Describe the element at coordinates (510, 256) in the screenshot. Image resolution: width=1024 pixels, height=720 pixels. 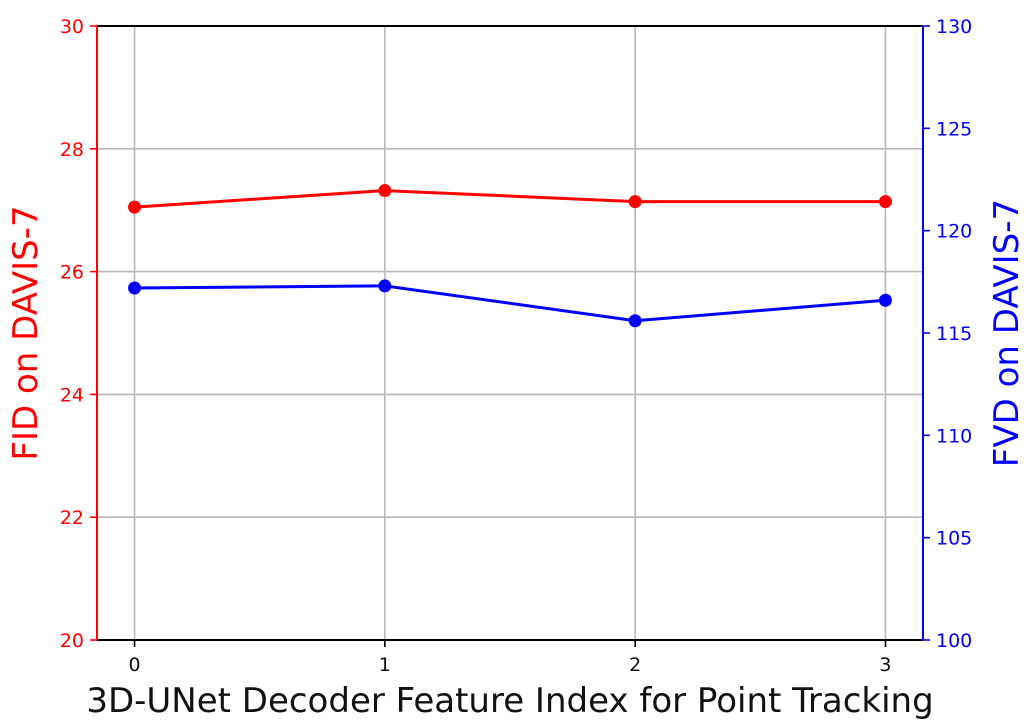
I see `series-layer` at that location.